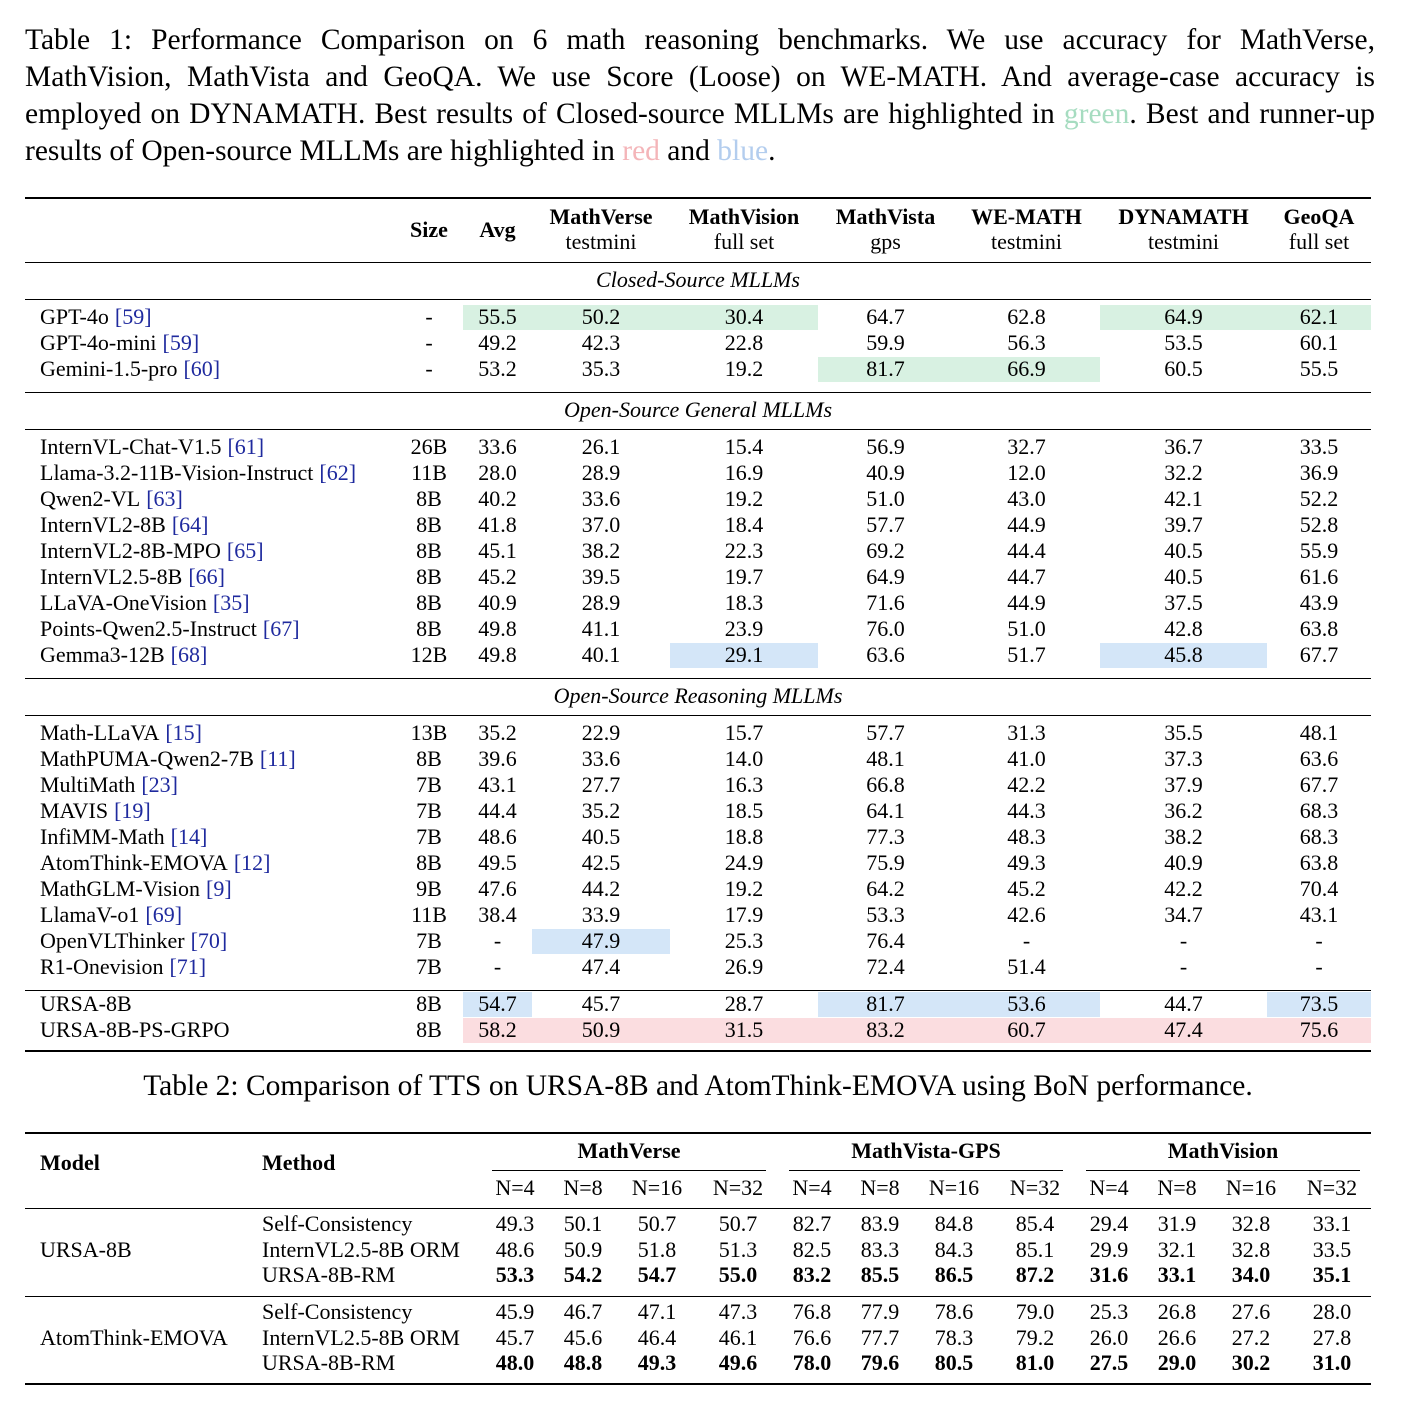  I want to click on value-cell: 51.0, so click(885, 498).